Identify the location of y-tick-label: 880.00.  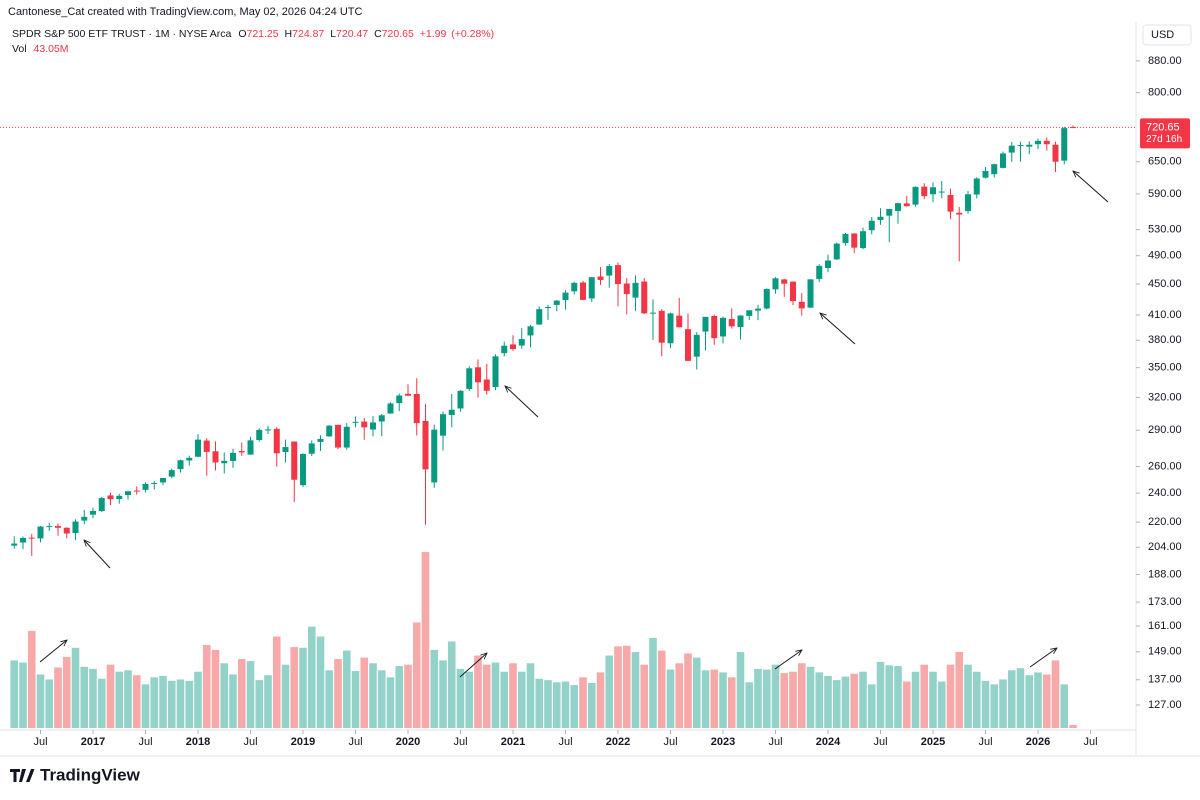
(1165, 61).